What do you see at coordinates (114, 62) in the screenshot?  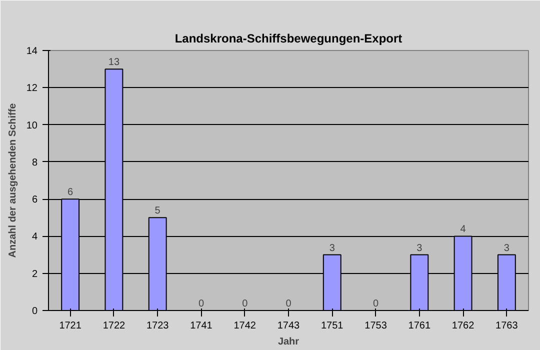 I see `data-label: 13` at bounding box center [114, 62].